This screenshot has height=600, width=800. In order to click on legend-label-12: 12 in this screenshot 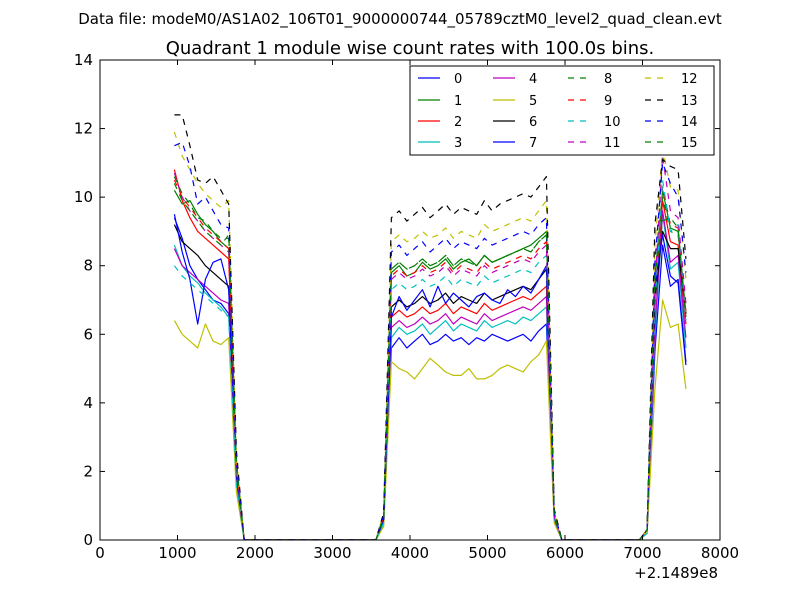, I will do `click(689, 79)`.